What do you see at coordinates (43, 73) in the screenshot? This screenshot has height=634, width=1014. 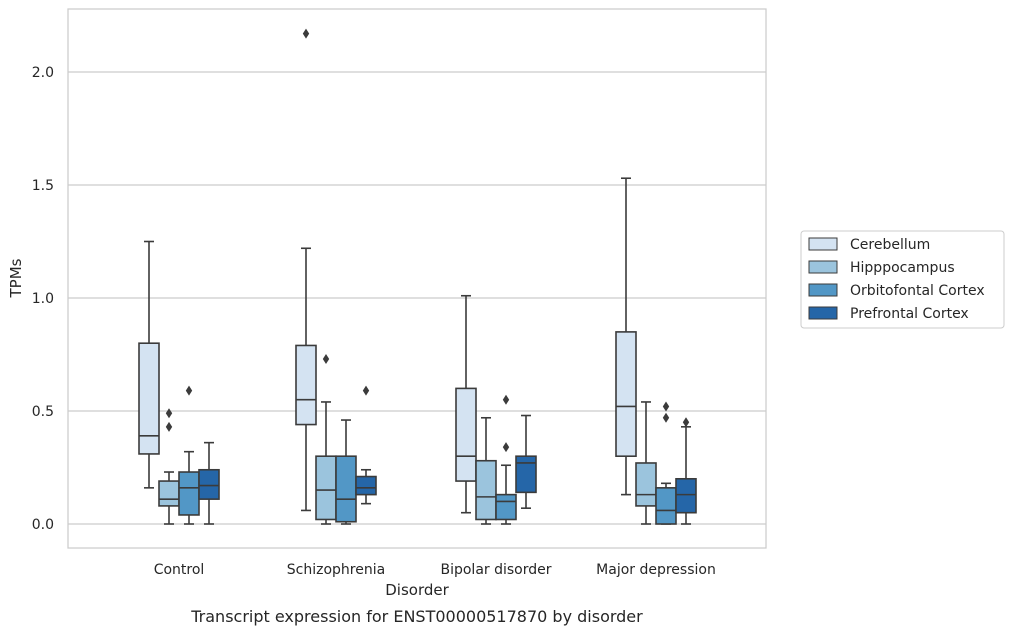 I see `y-tick-label: 2.0` at bounding box center [43, 73].